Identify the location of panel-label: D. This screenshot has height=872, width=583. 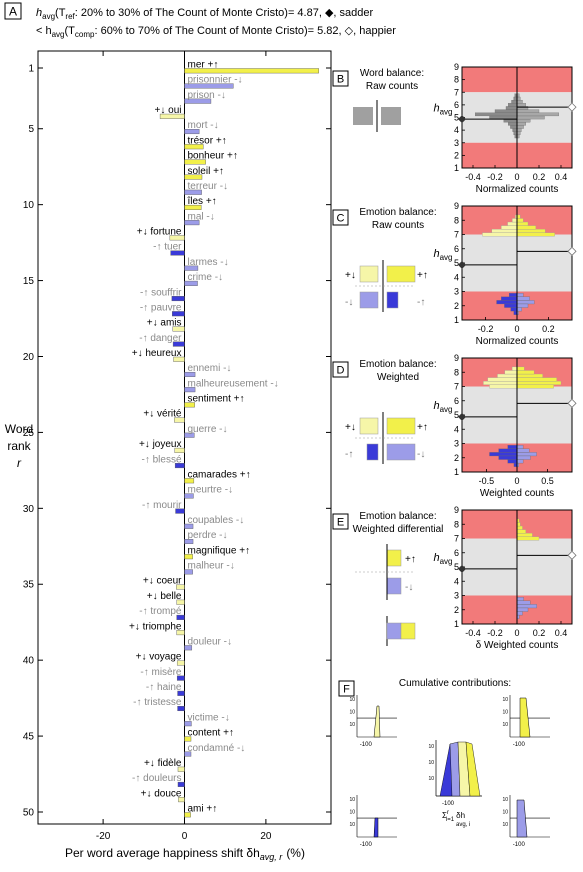
(341, 371).